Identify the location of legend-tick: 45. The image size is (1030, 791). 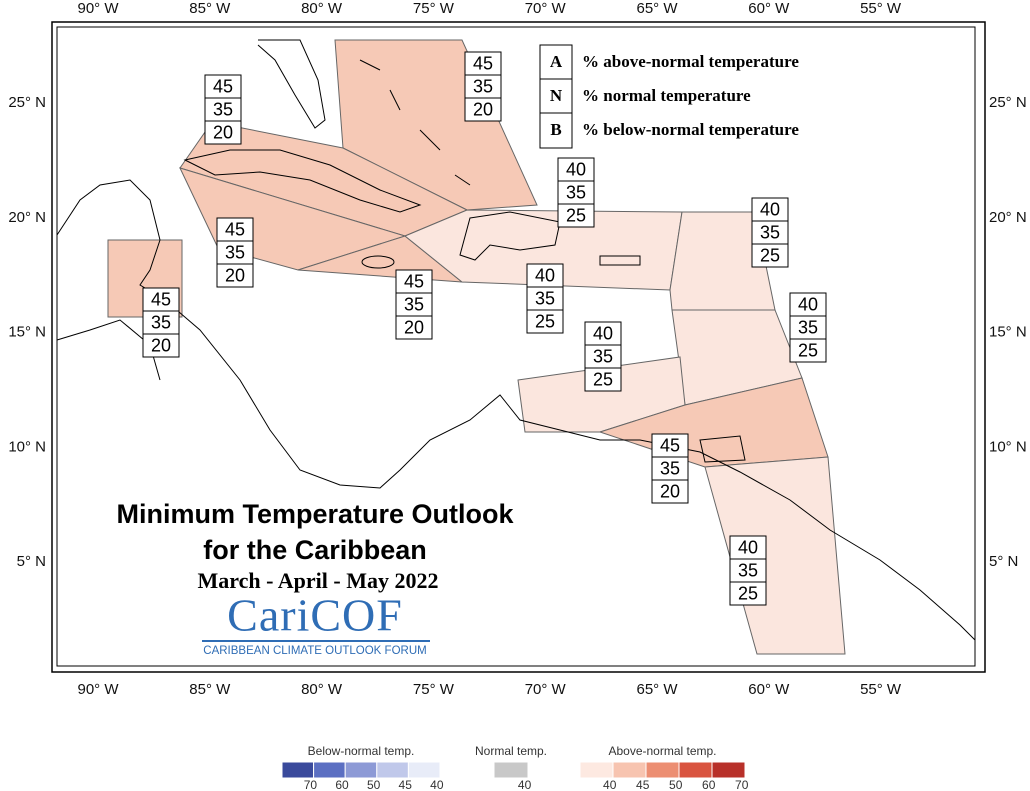
(406, 784).